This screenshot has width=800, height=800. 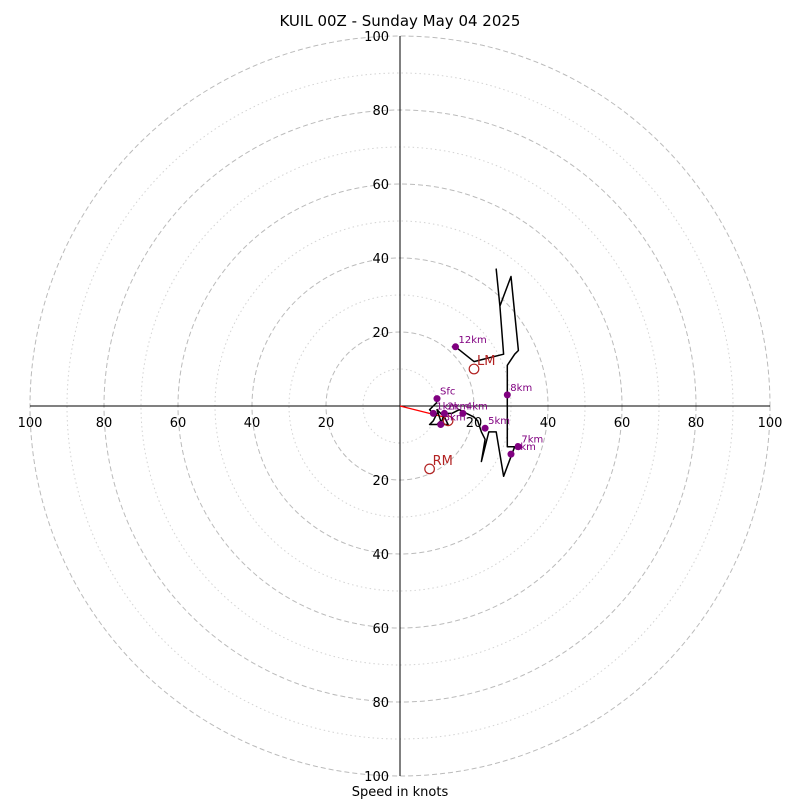 What do you see at coordinates (474, 423) in the screenshot?
I see `tick-label-right: 20` at bounding box center [474, 423].